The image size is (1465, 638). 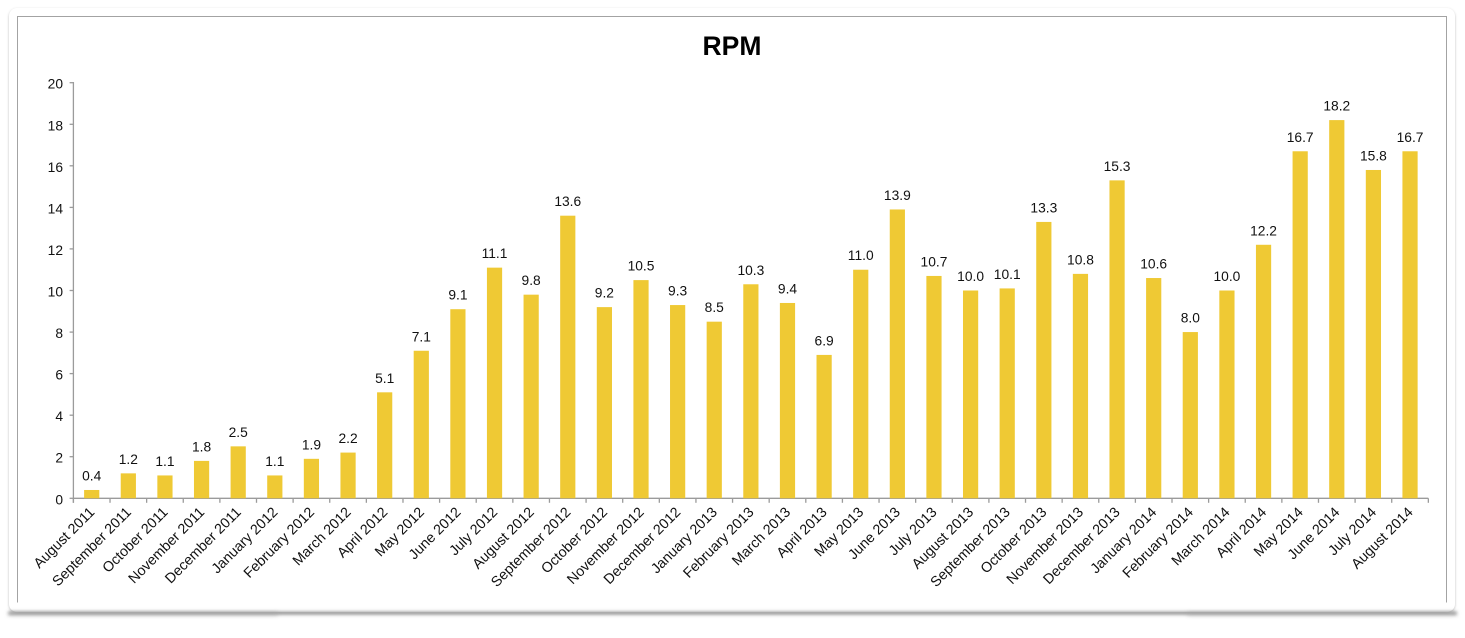 What do you see at coordinates (861, 255) in the screenshot?
I see `svg-text: 11.0` at bounding box center [861, 255].